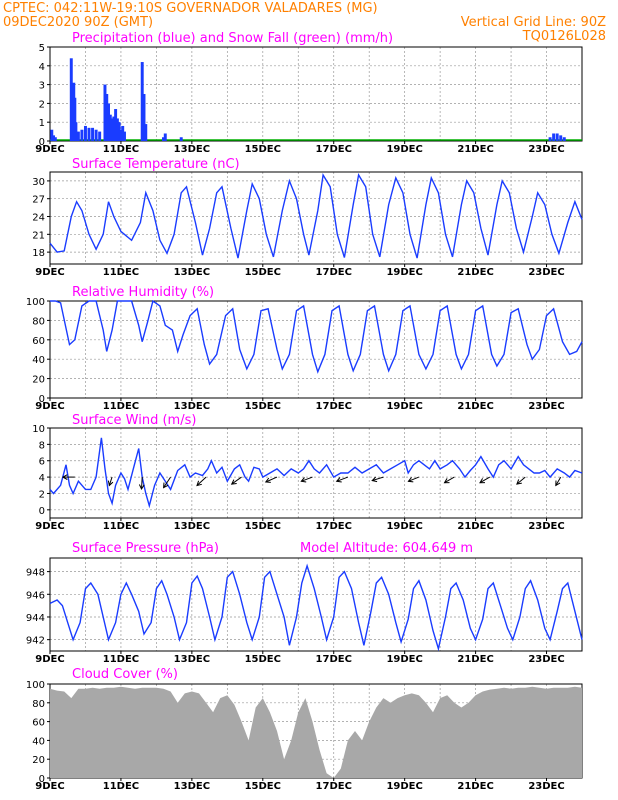 Image resolution: width=618 pixels, height=800 pixels. What do you see at coordinates (42, 478) in the screenshot?
I see `y-tick-label: 4` at bounding box center [42, 478].